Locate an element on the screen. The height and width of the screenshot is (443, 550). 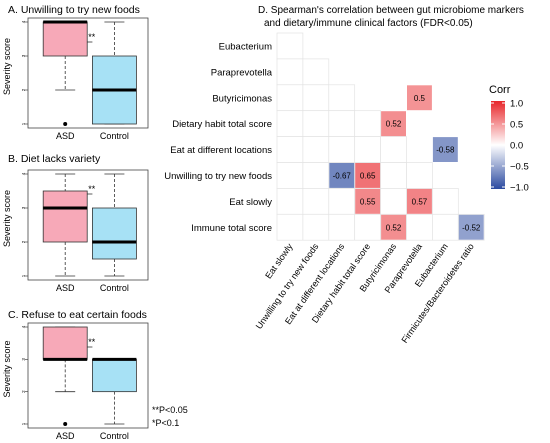
panel-a-title: A. Unwilling to try new foods is located at coordinates (74, 10).